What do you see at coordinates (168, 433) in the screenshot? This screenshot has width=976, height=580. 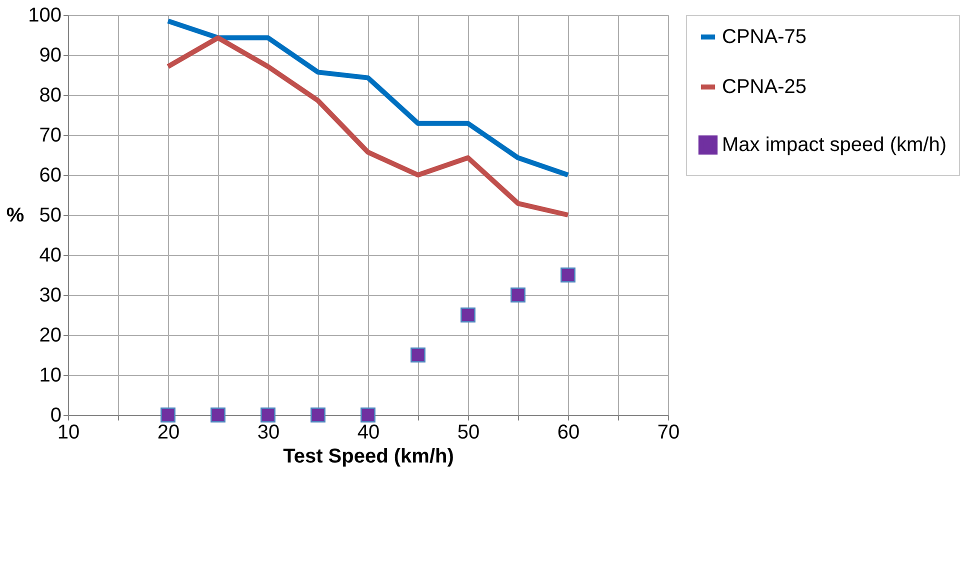 I see `x-tick-label: 20` at bounding box center [168, 433].